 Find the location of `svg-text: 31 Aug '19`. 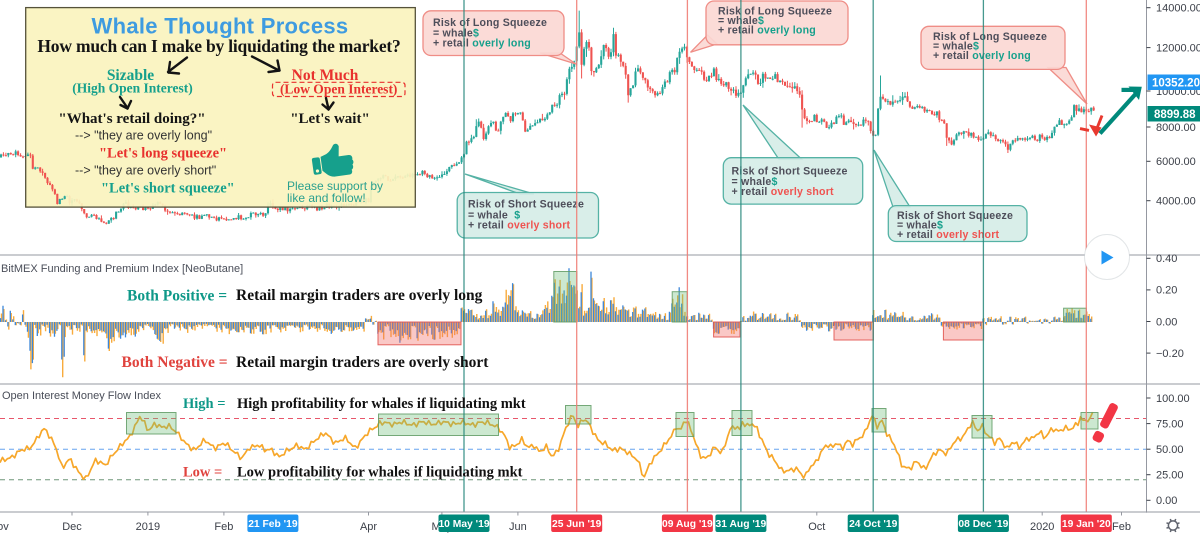

svg-text: 31 Aug '19 is located at coordinates (741, 524).